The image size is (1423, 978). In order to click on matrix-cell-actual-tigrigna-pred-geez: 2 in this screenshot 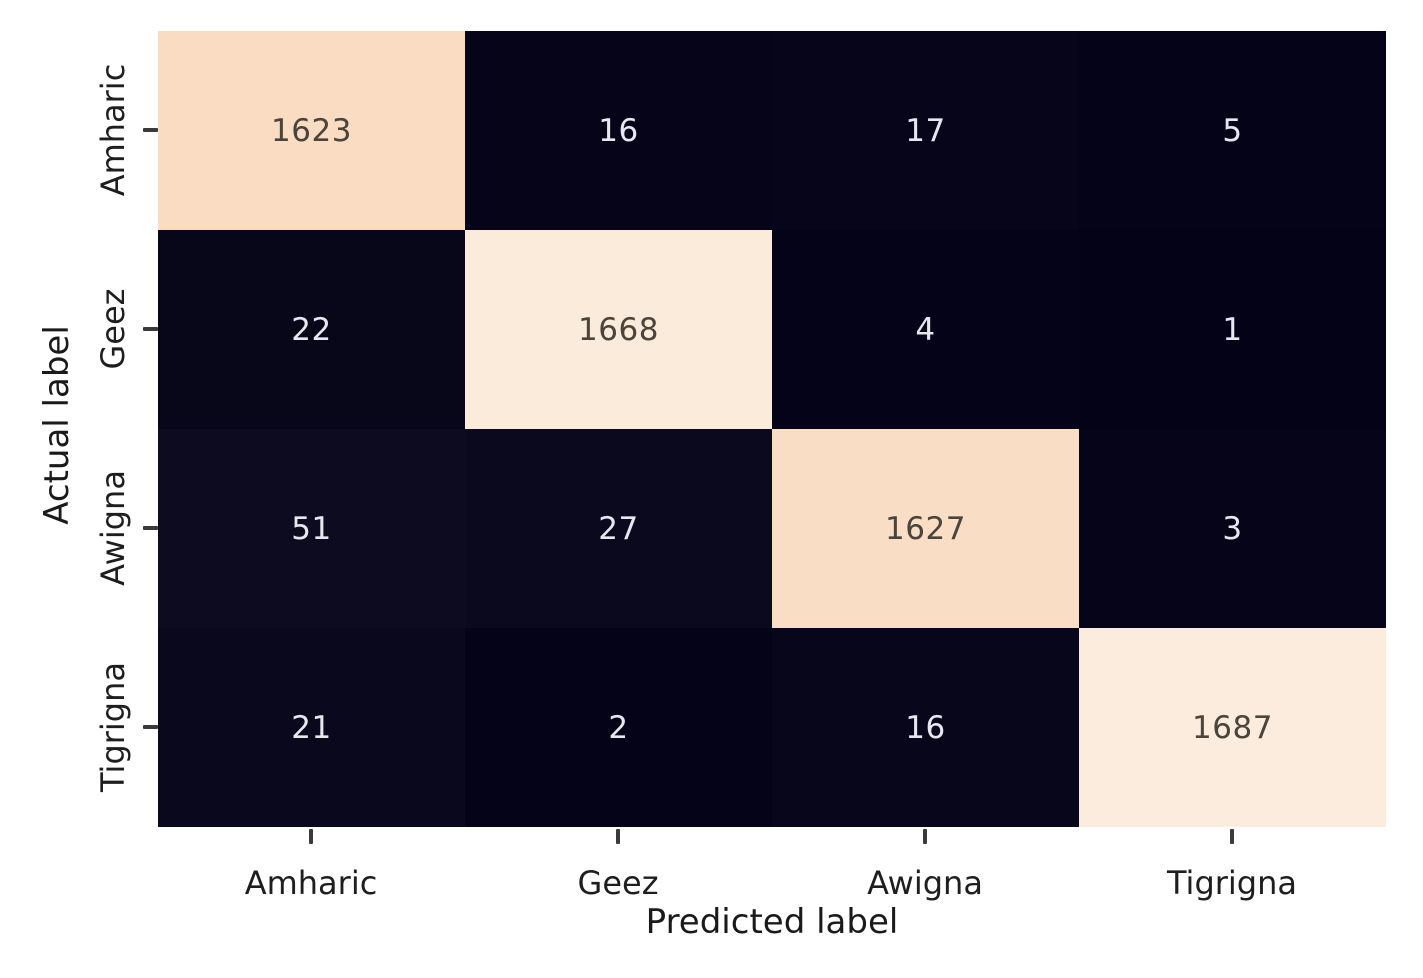, I will do `click(618, 727)`.